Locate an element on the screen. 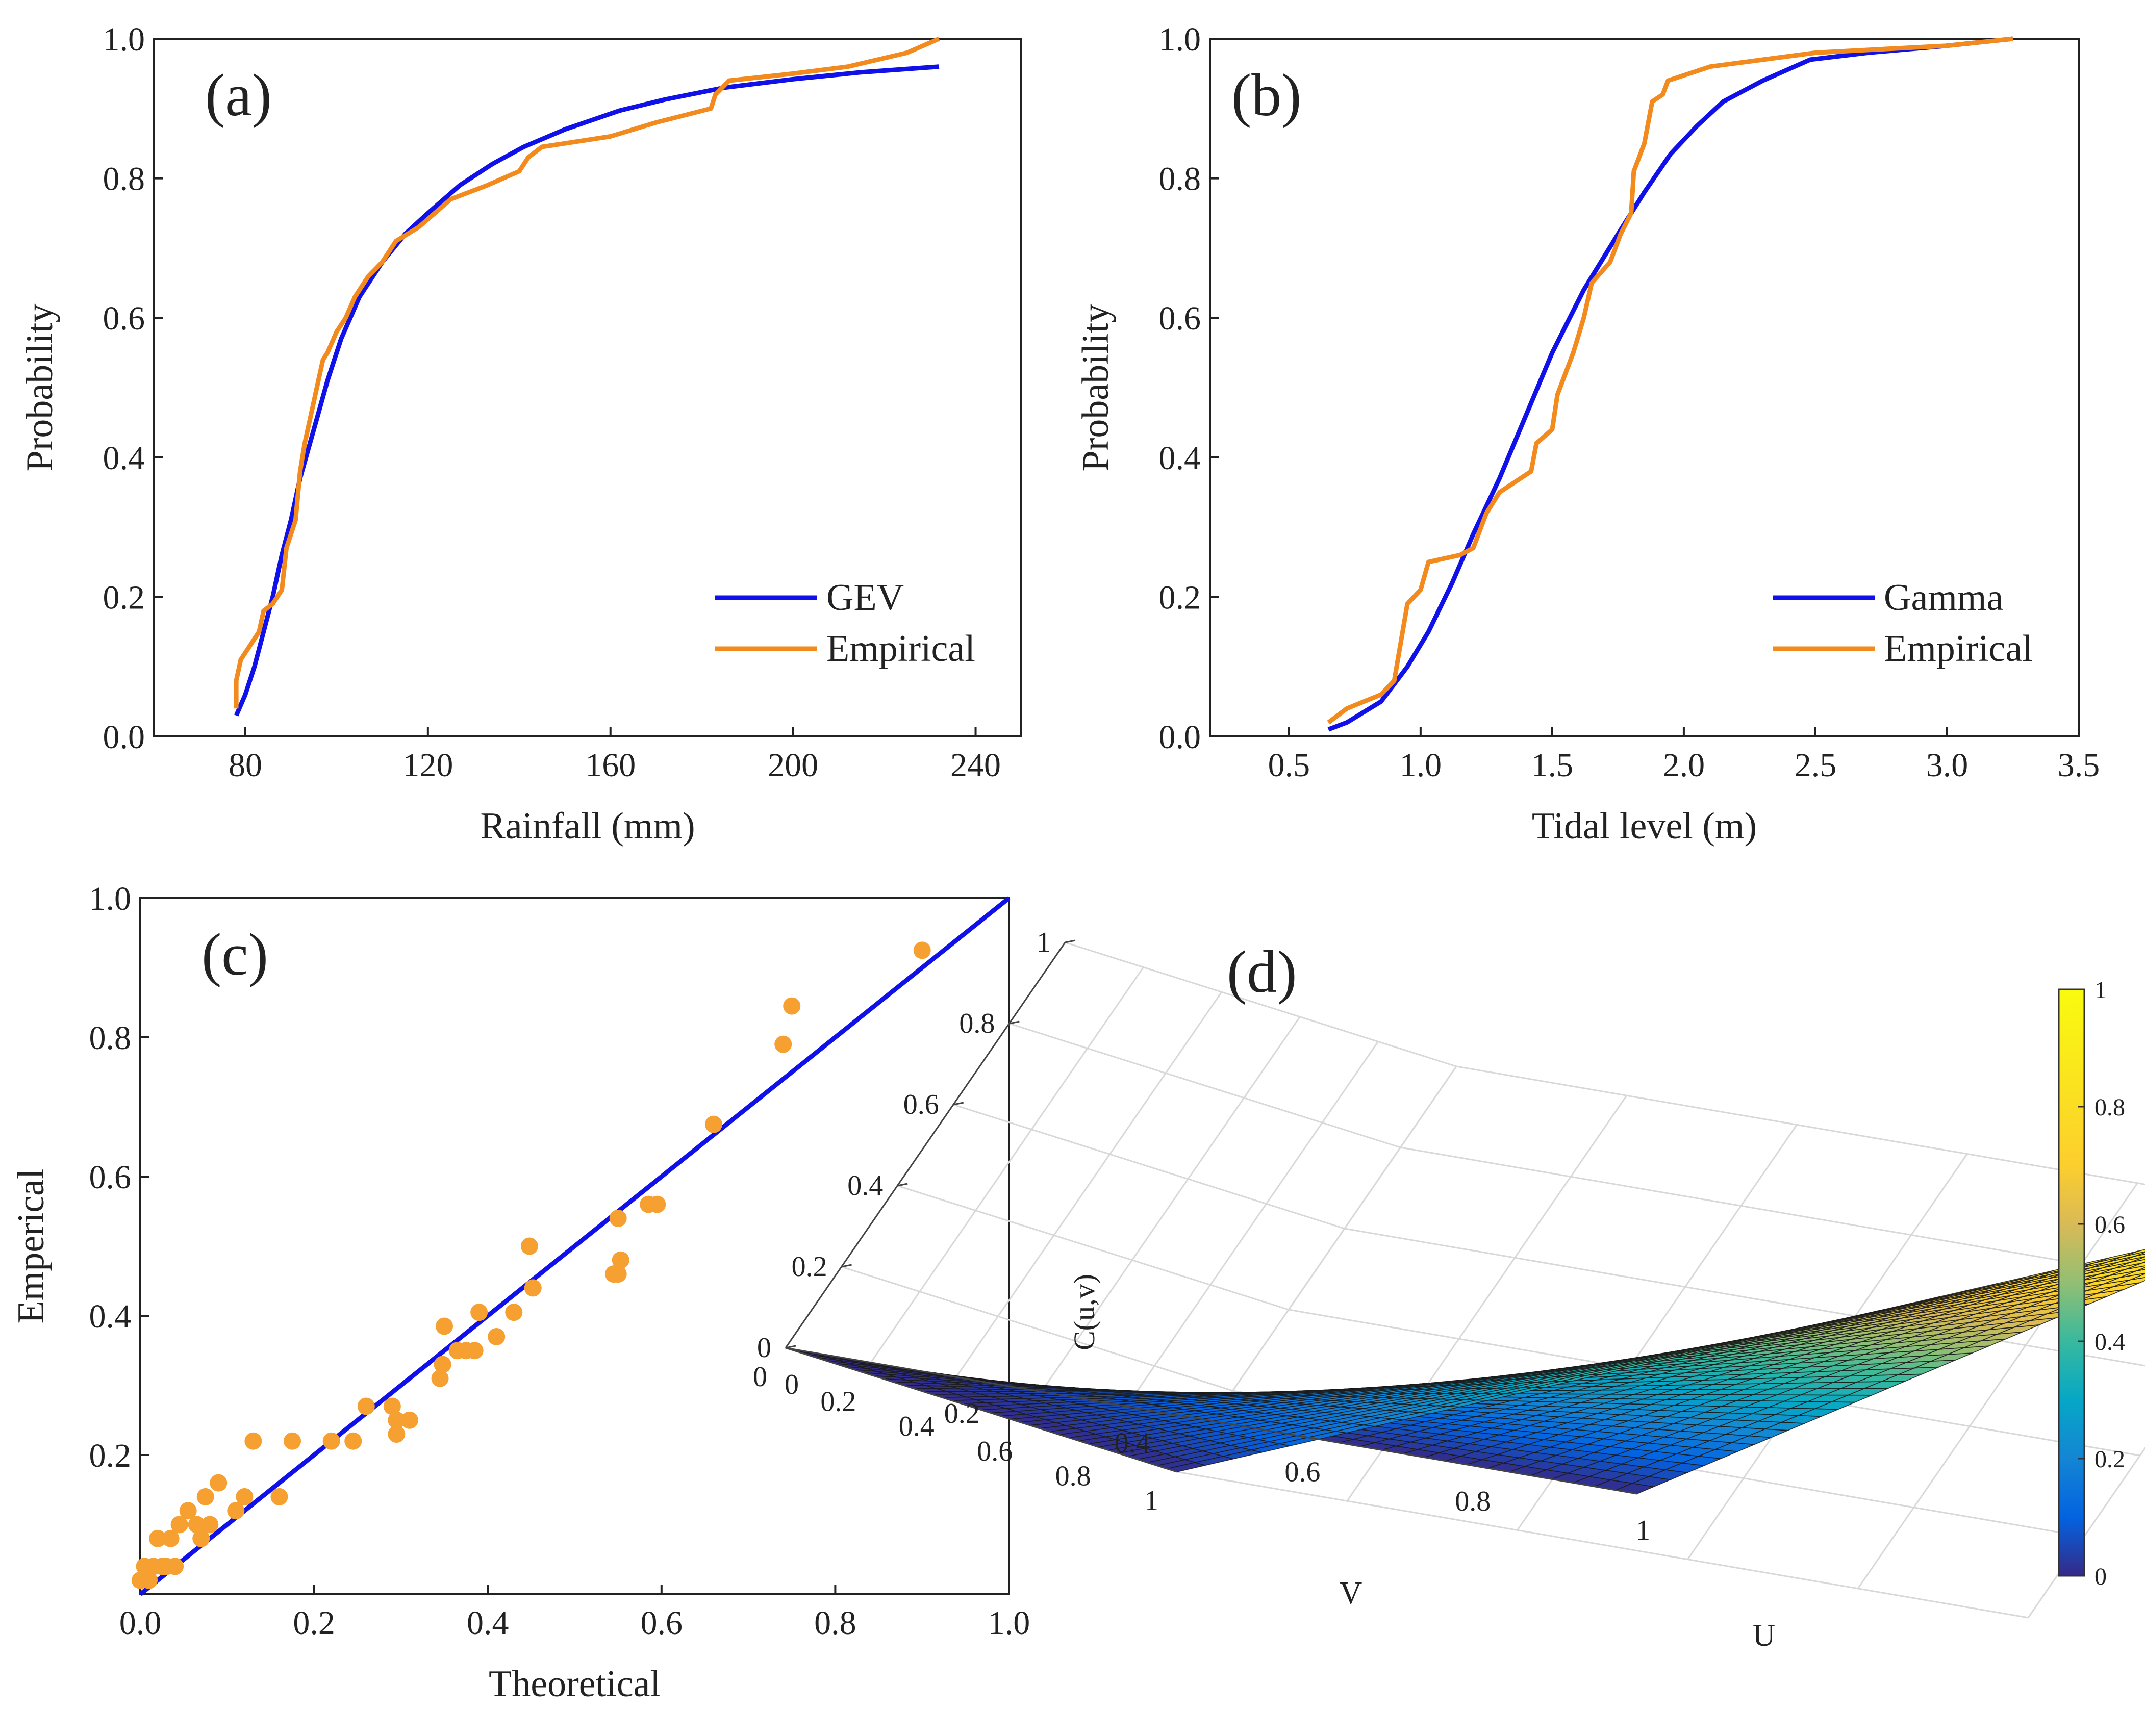  x-tick-label: 2.0 is located at coordinates (1684, 765).